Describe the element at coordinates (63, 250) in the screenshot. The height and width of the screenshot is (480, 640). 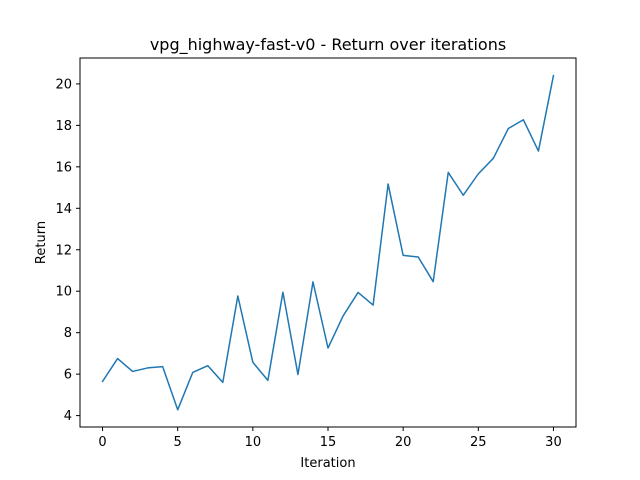
I see `y-tick-label: 12` at that location.